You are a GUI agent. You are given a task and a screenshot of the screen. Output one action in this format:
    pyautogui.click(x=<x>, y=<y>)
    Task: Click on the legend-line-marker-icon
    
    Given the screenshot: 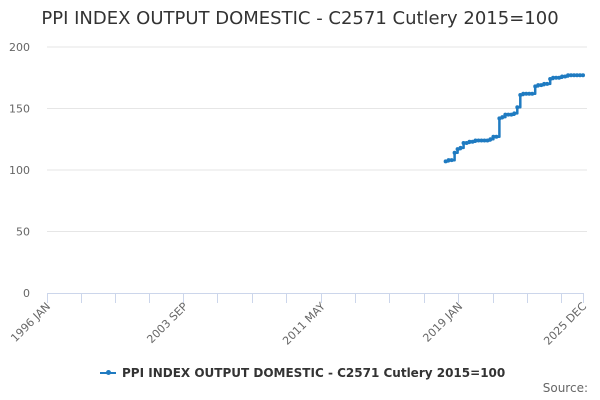 What is the action you would take?
    pyautogui.click(x=108, y=373)
    